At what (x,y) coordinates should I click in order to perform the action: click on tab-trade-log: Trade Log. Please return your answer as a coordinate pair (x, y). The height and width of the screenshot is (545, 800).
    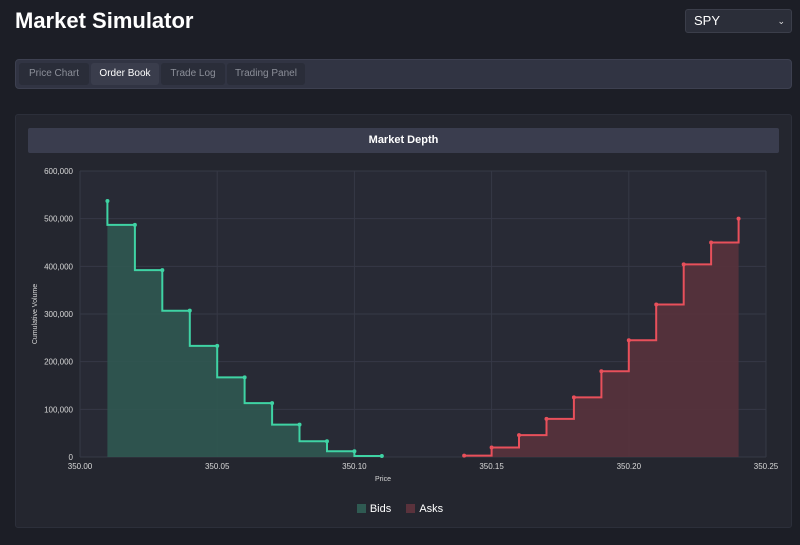
    Looking at the image, I should click on (193, 74).